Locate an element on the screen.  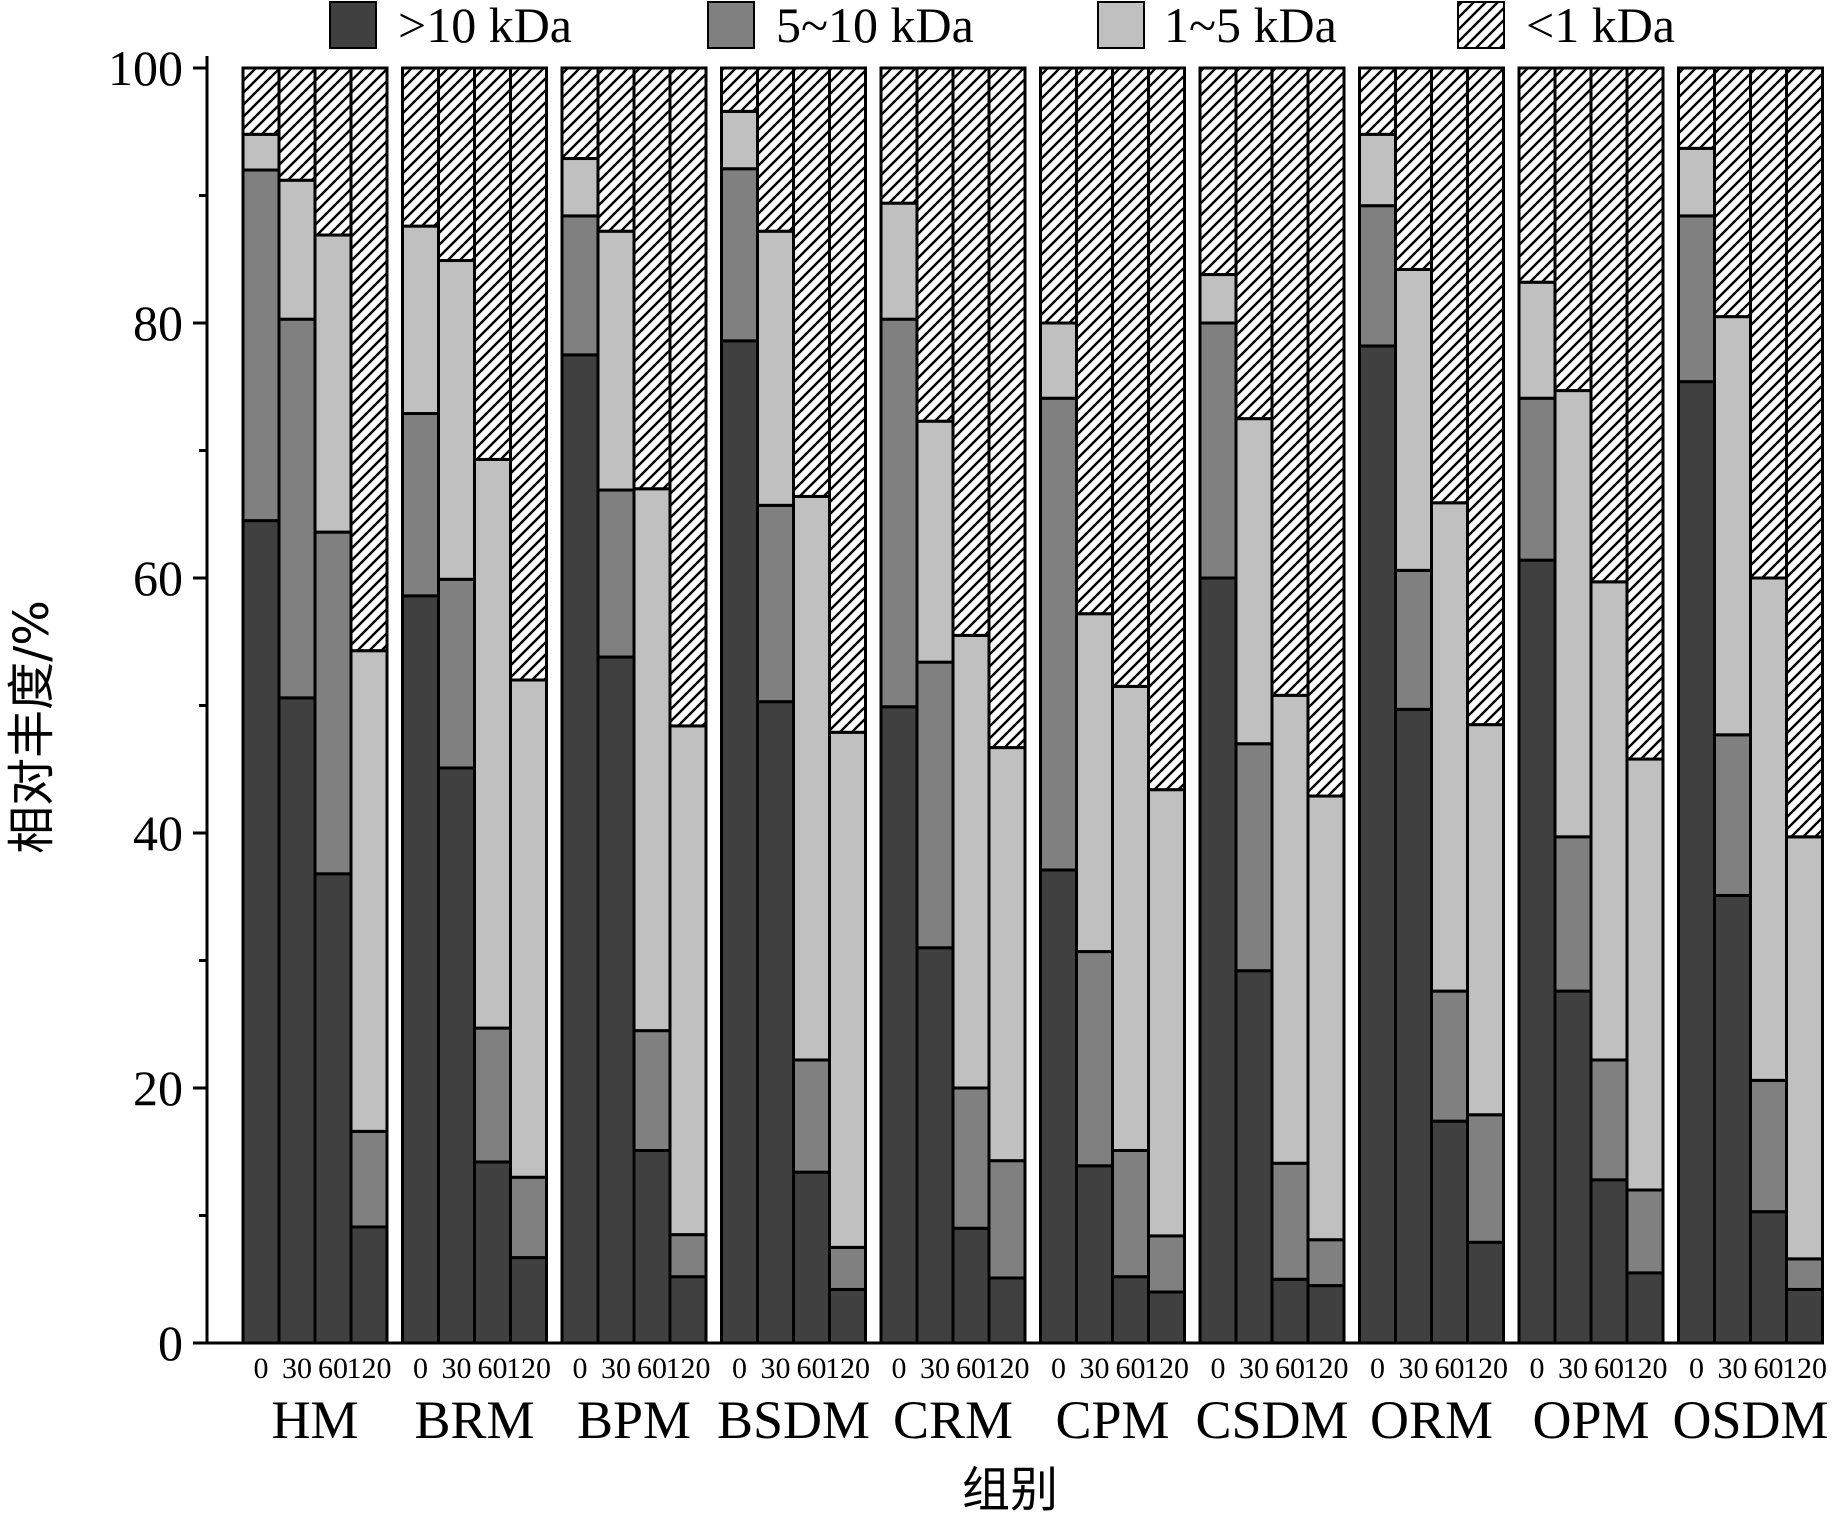
bar-segment-osdm-t120-s0 is located at coordinates (1804, 1316).